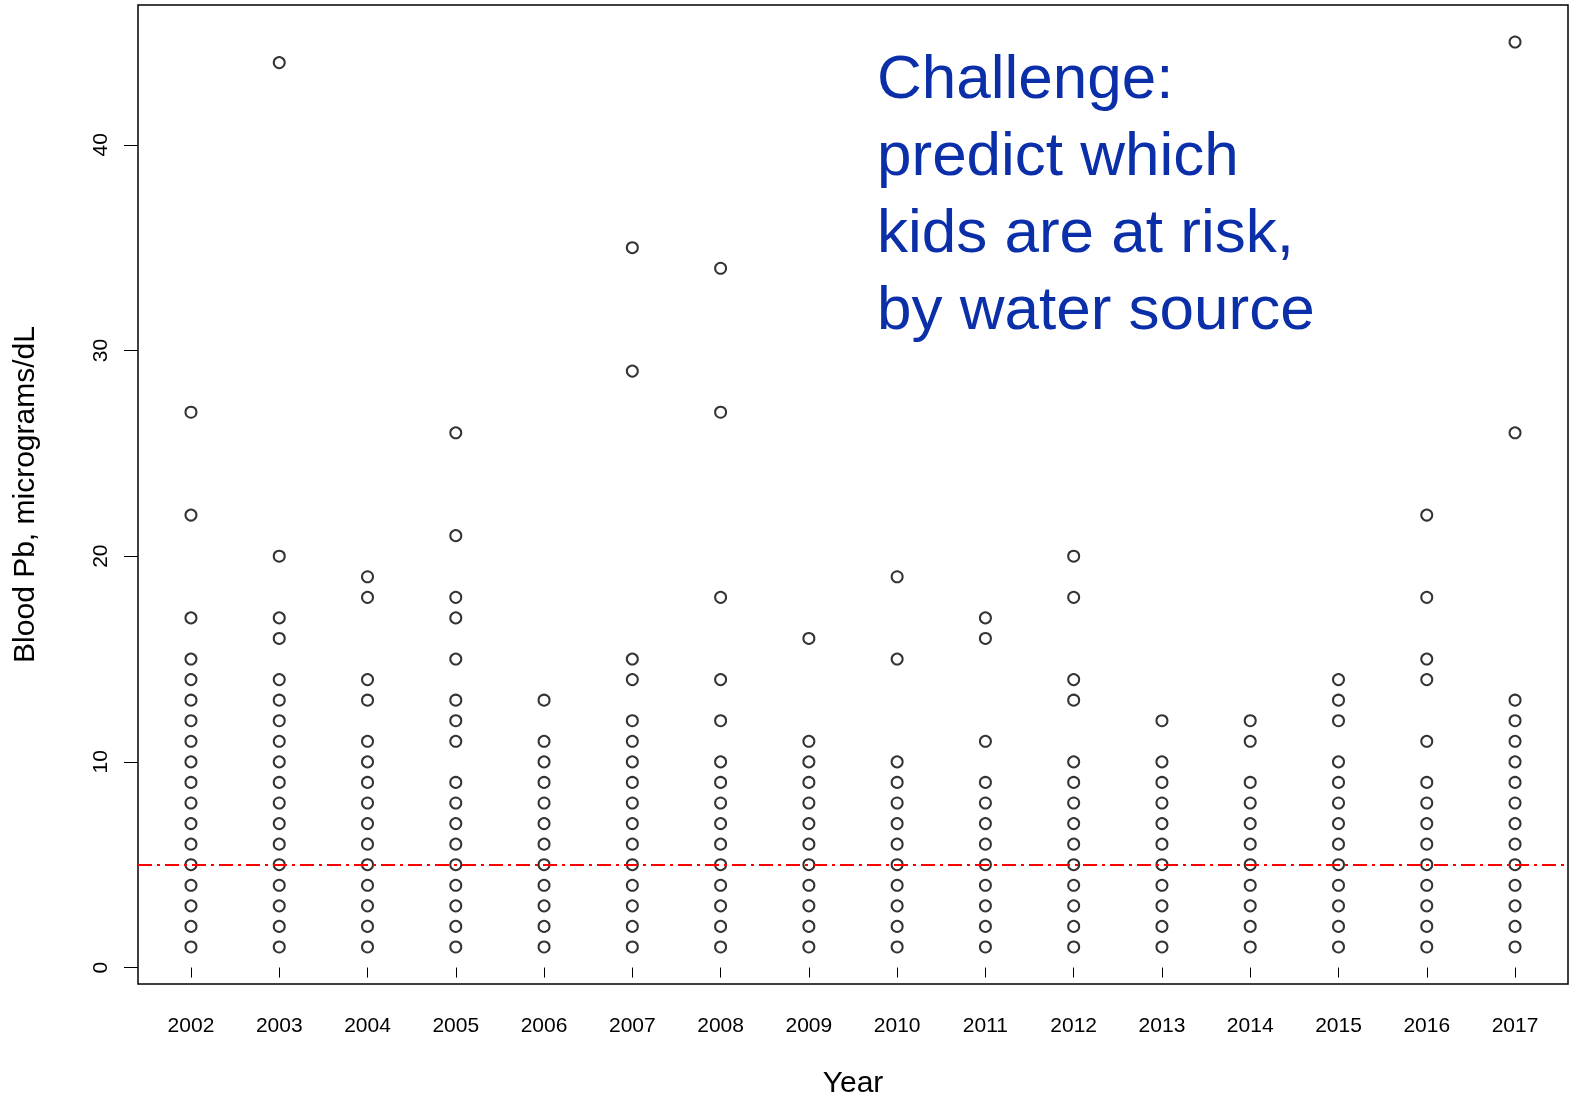  I want to click on y-tick-label: 0, so click(99, 967).